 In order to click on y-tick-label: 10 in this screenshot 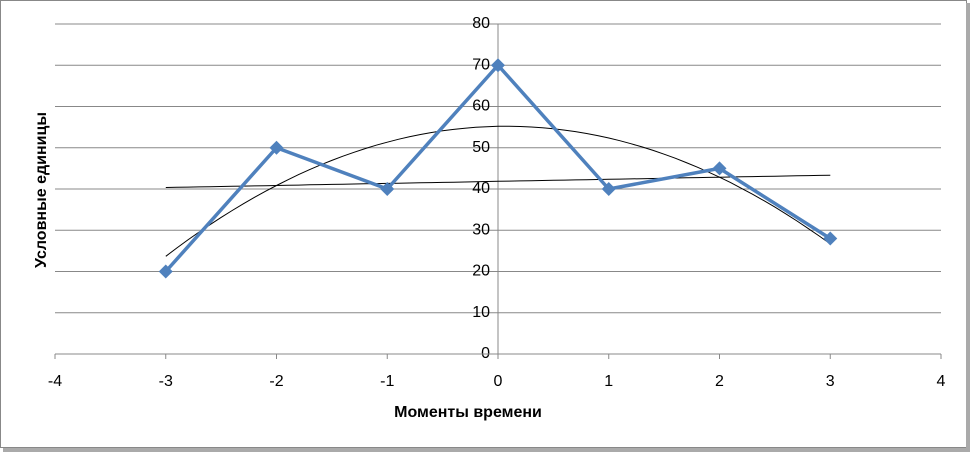, I will do `click(481, 312)`.